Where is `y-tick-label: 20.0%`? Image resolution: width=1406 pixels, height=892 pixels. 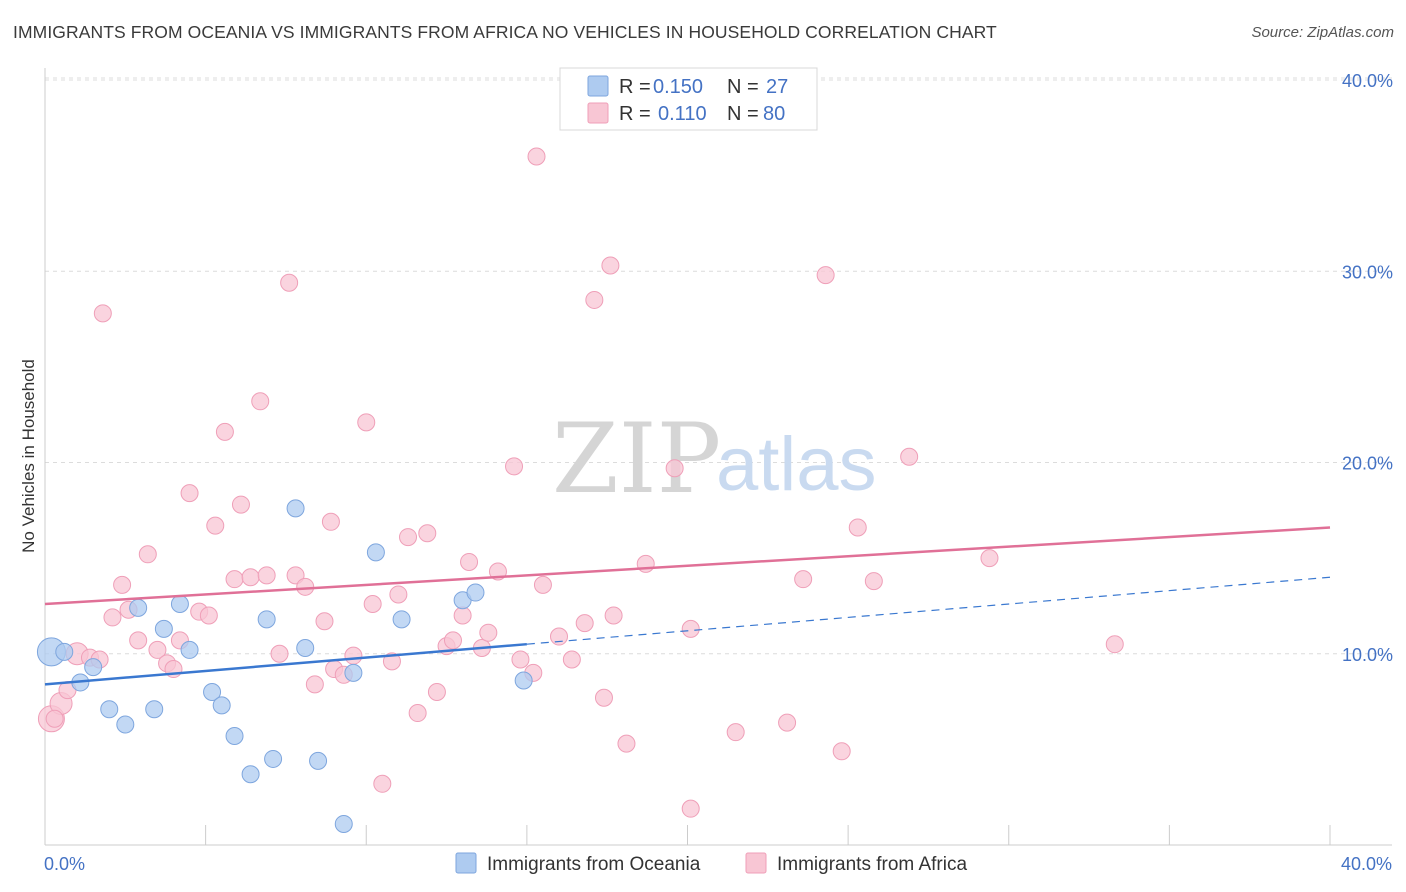 y-tick-label: 20.0% is located at coordinates (1367, 464).